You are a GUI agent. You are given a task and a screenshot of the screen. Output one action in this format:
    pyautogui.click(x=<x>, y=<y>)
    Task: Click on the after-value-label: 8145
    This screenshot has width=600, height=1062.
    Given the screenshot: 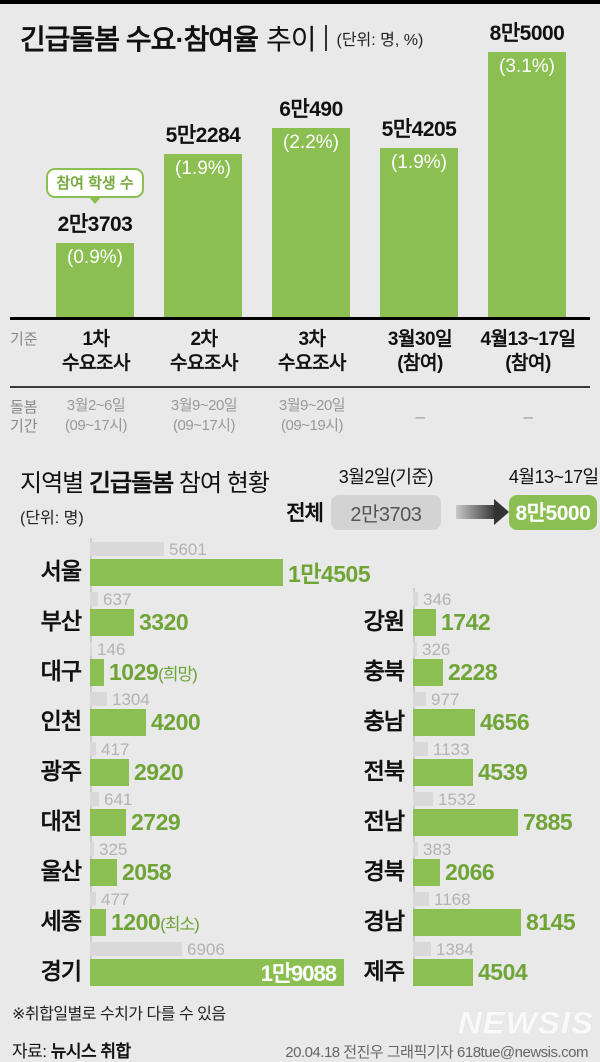 What is the action you would take?
    pyautogui.click(x=551, y=921)
    